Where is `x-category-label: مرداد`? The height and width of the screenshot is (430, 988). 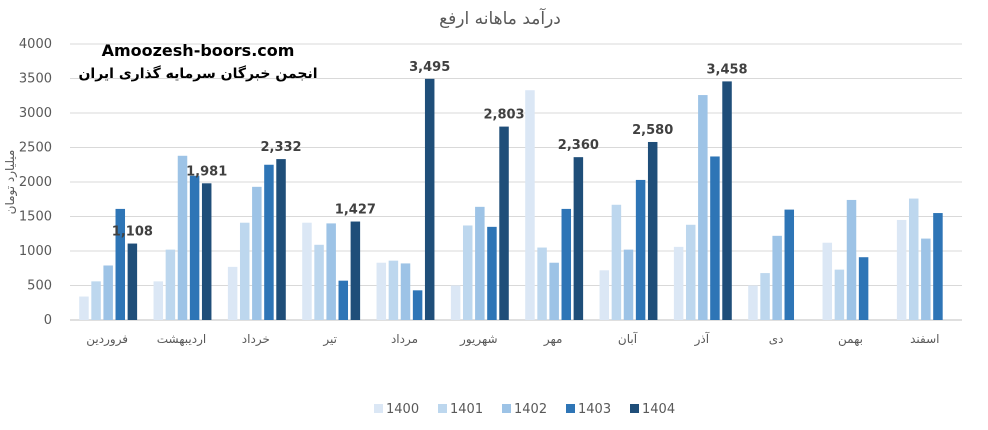
x-category-label: مرداد is located at coordinates (404, 339).